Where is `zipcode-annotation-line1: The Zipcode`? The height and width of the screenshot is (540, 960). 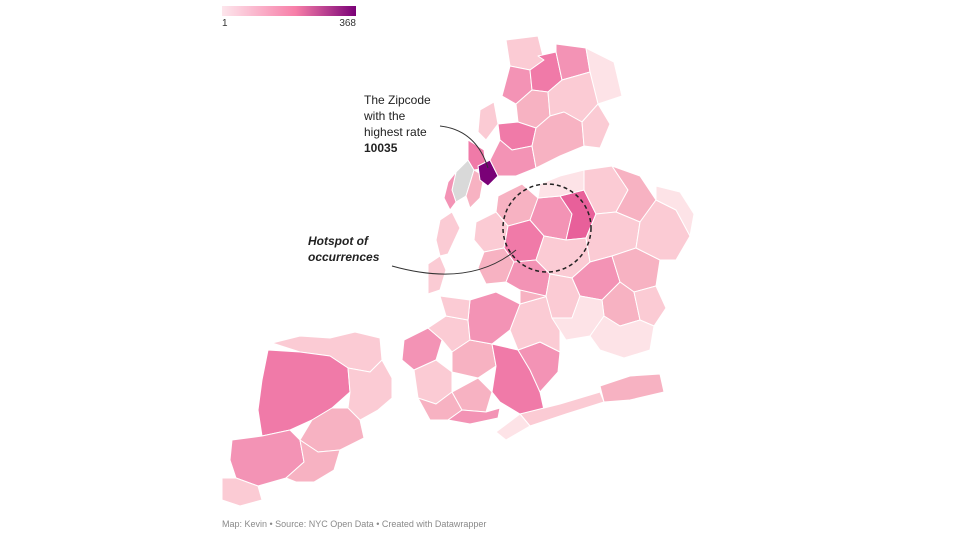 zipcode-annotation-line1: The Zipcode is located at coordinates (397, 100).